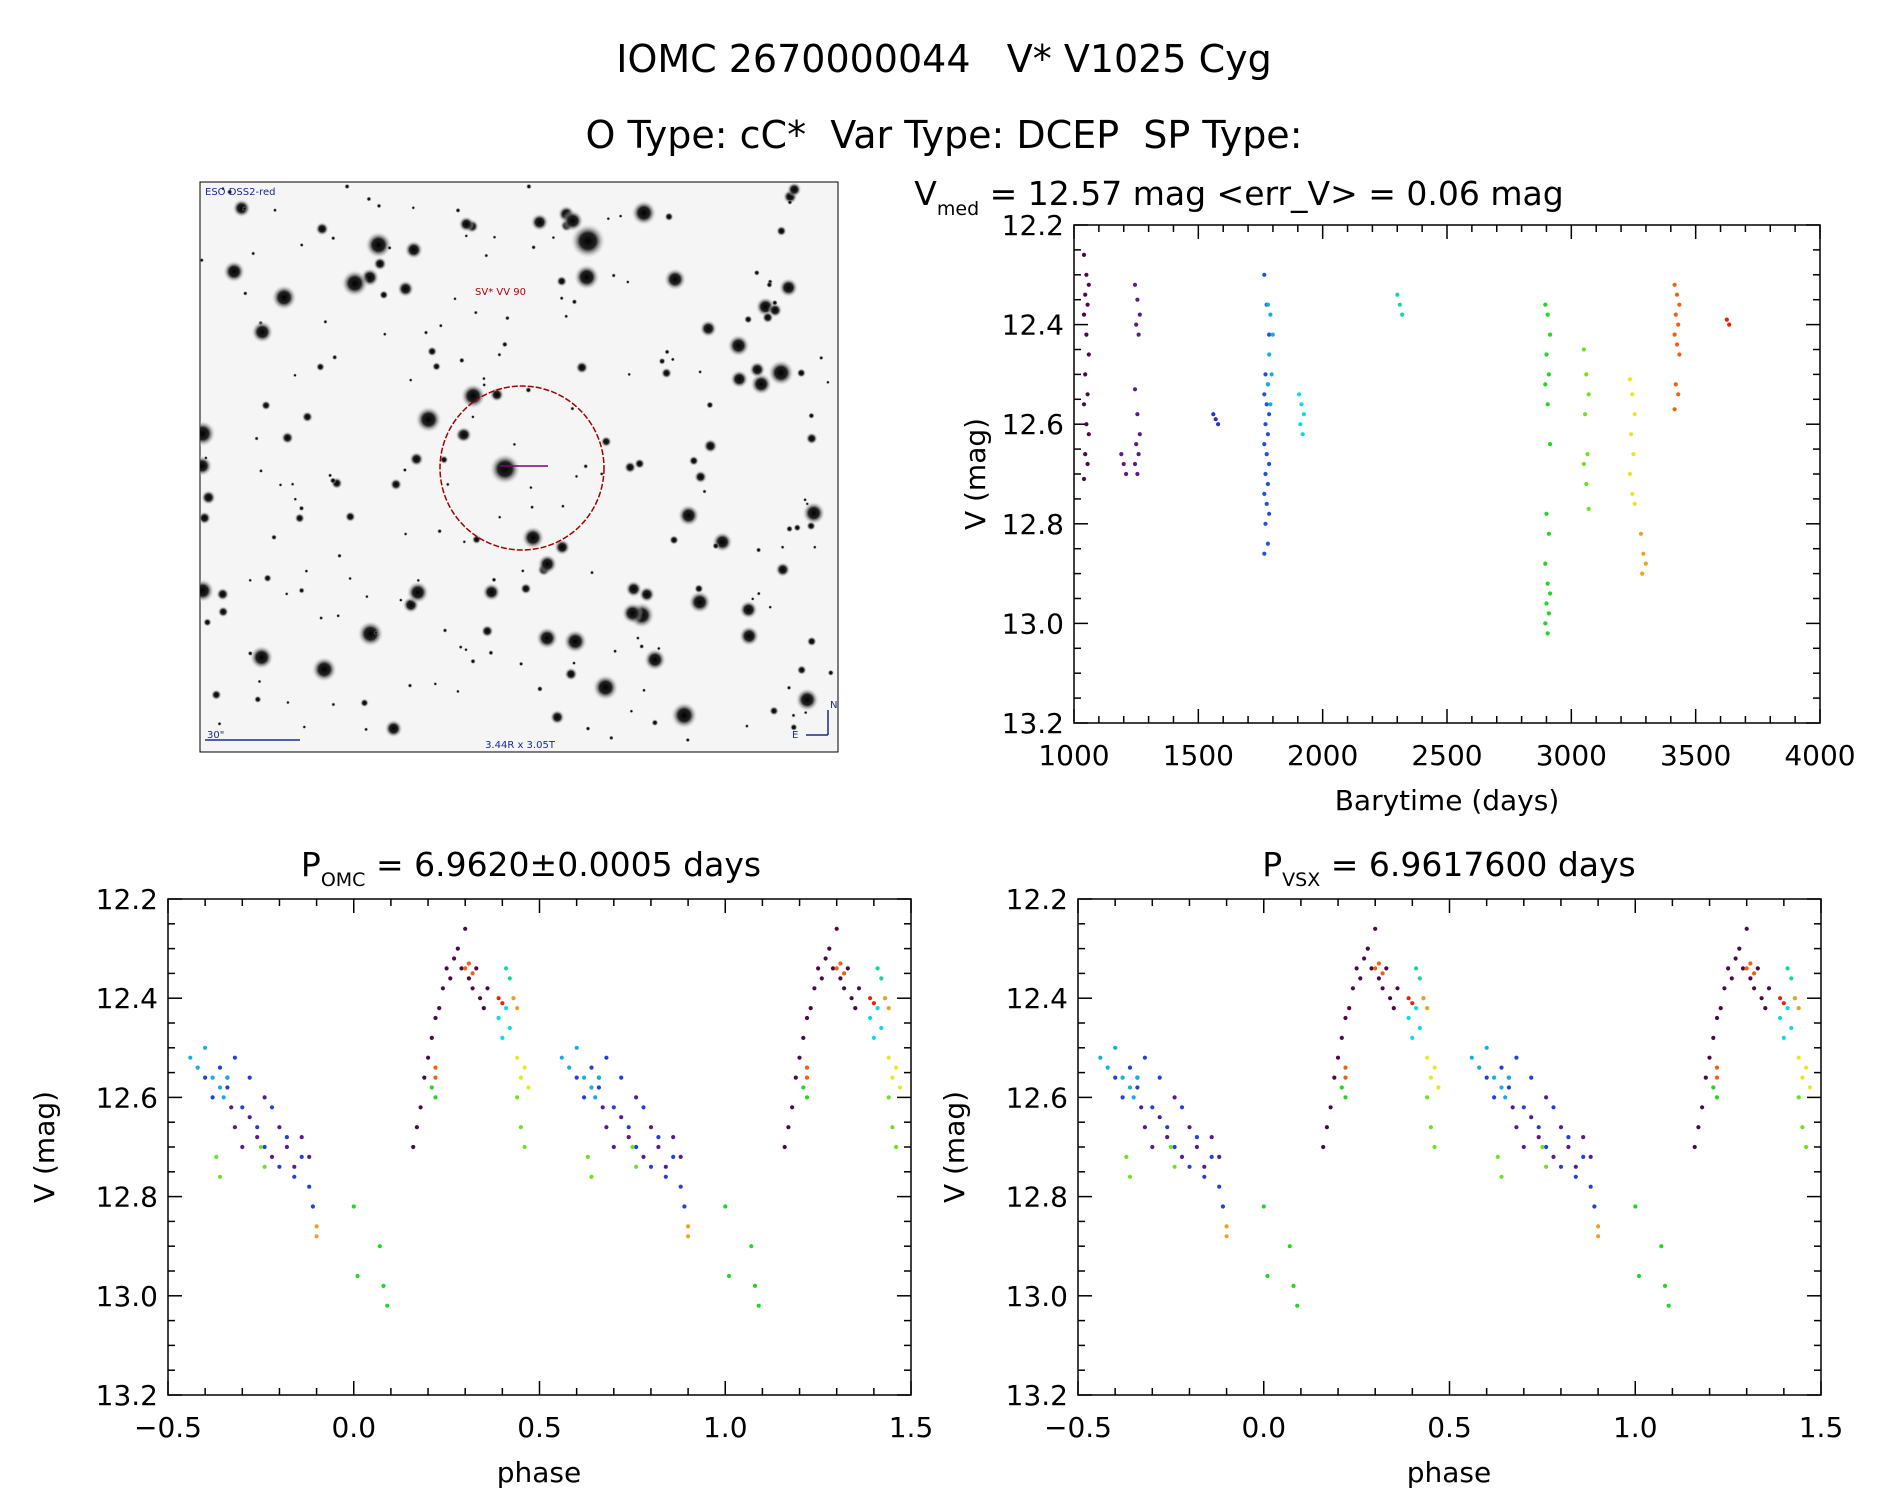 The image size is (1889, 1494). I want to click on finder-object-label: SV* VV 90, so click(500, 292).